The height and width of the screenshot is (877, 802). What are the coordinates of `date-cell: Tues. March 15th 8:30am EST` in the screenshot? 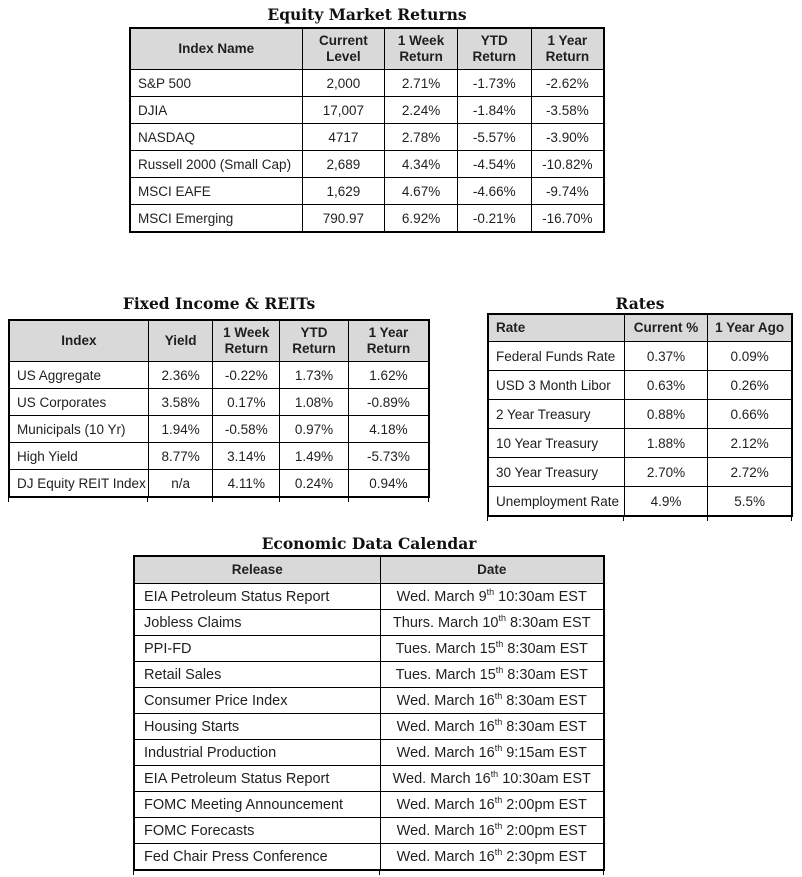 It's located at (492, 674).